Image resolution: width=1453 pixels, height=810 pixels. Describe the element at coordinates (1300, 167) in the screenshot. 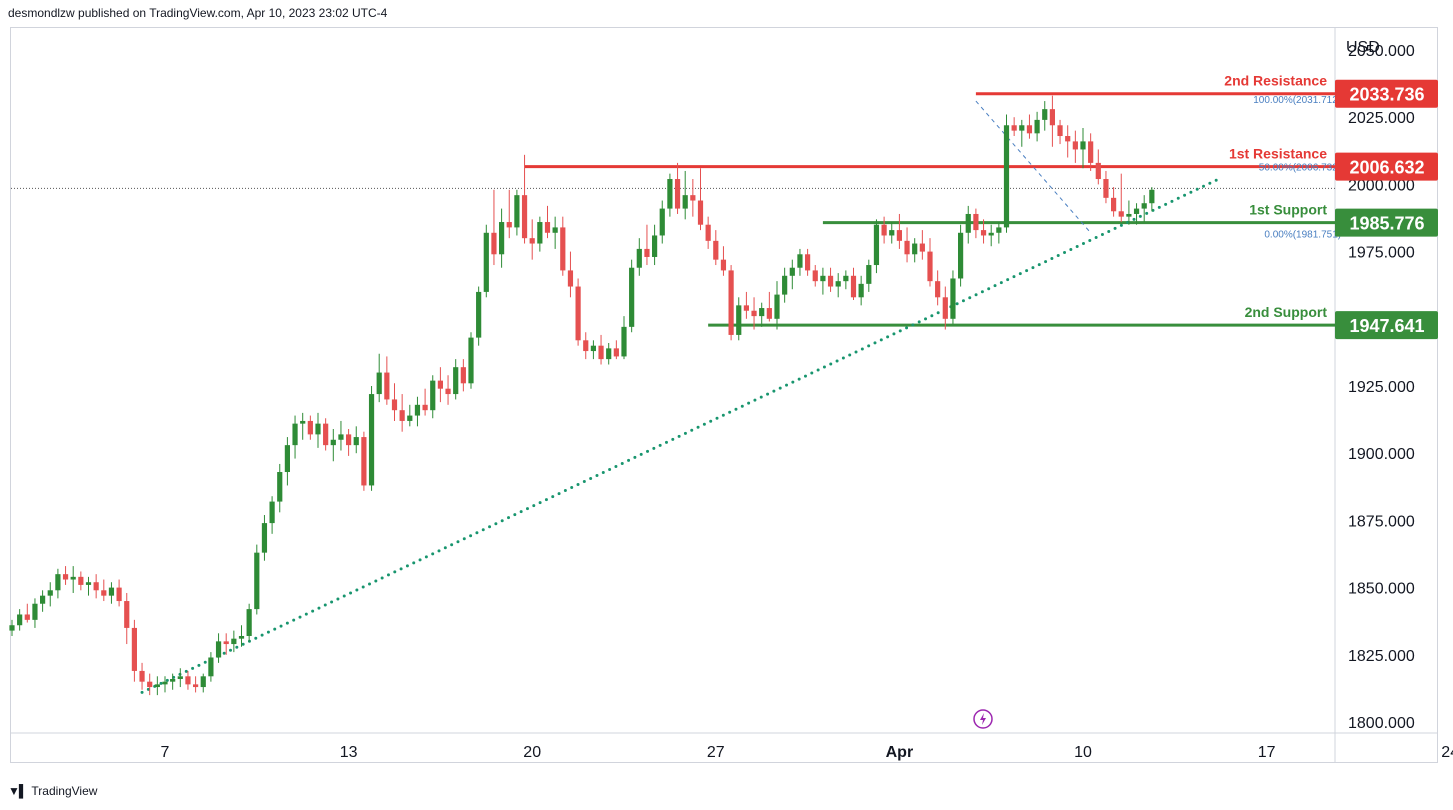

I see `fib-level-label: 50.00%(2006.732)` at that location.